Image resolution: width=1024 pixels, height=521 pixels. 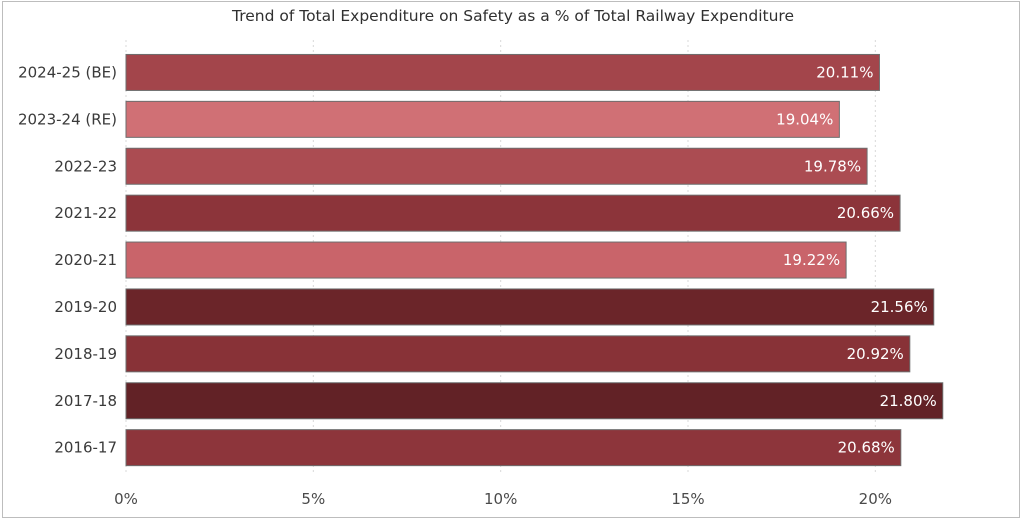 What do you see at coordinates (67, 72) in the screenshot?
I see `category-label: 2024-25 (BE)` at bounding box center [67, 72].